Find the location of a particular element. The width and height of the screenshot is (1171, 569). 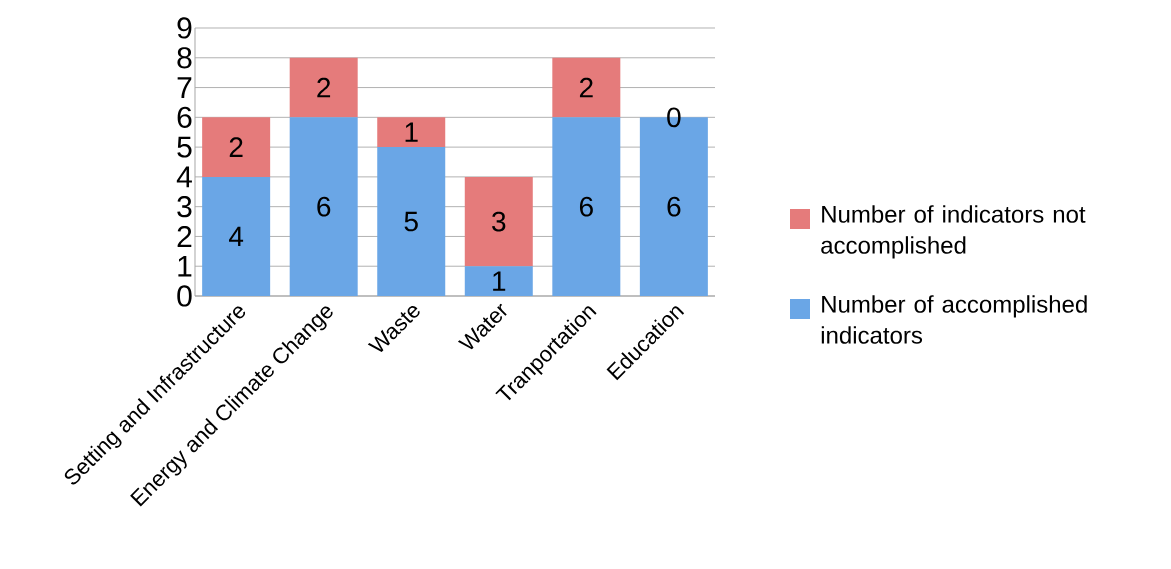

data-label: 4 is located at coordinates (236, 236).